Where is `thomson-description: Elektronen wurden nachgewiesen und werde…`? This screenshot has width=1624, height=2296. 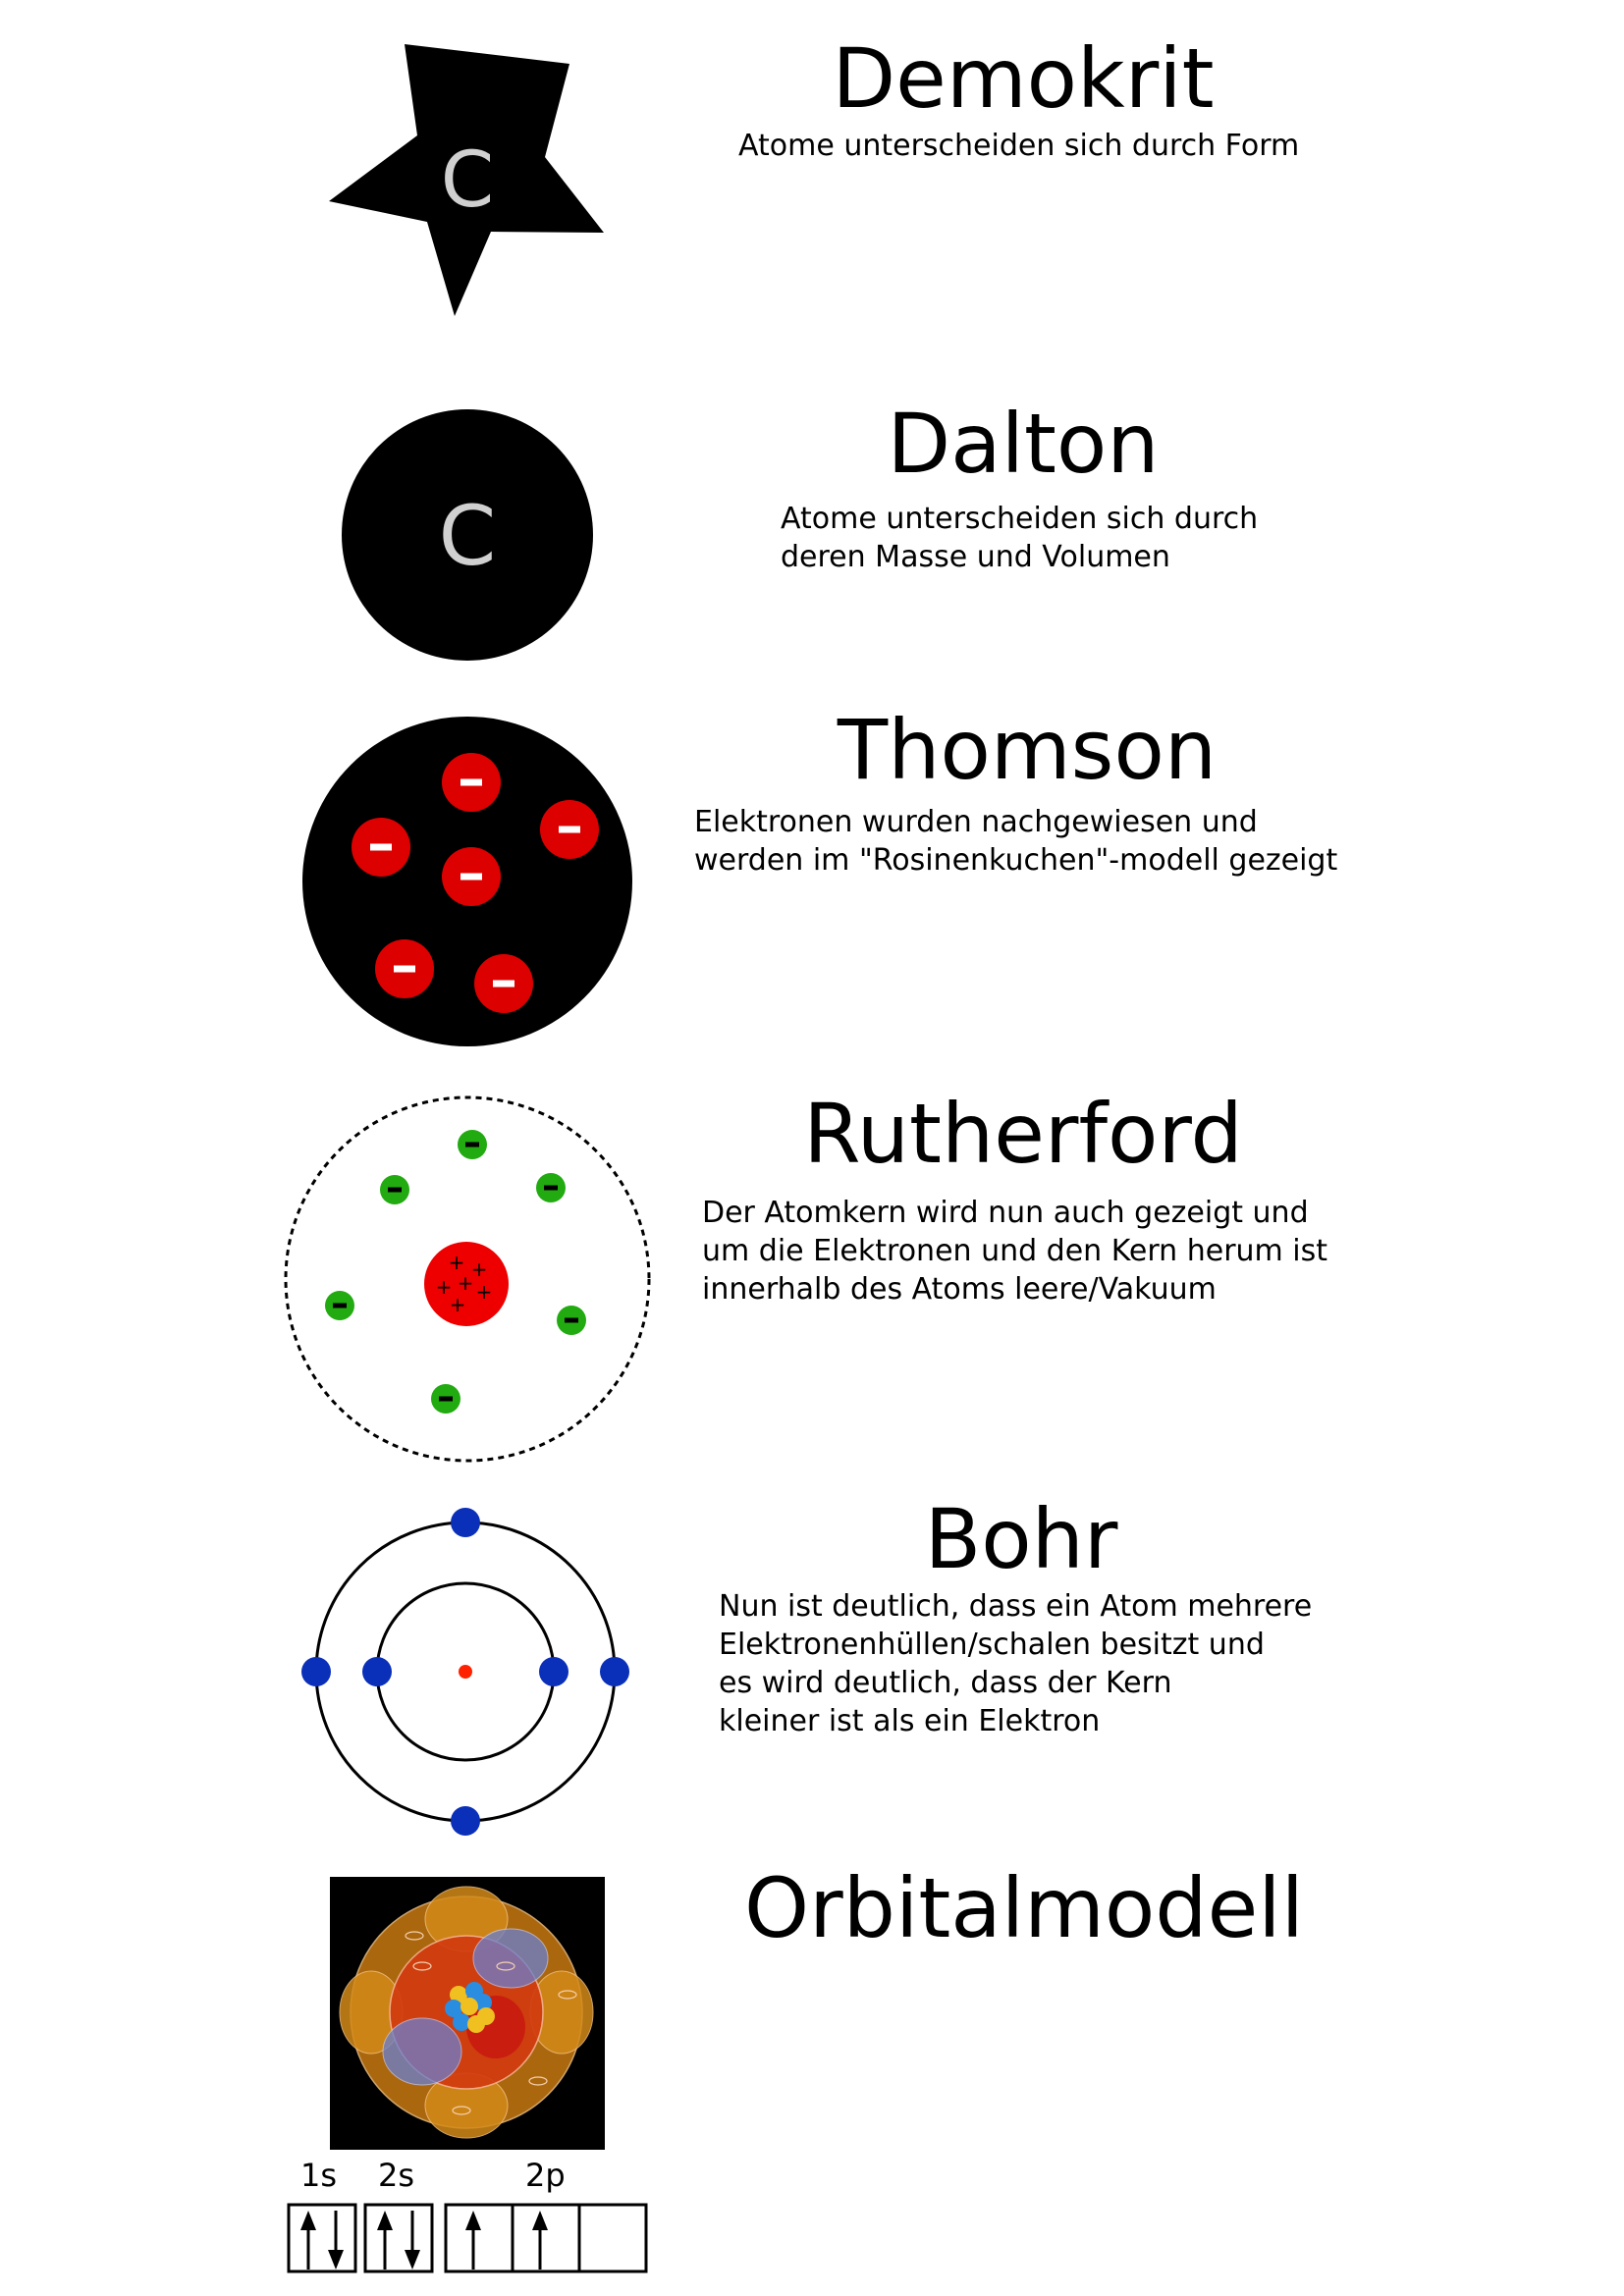
thomson-description: Elektronen wurden nachgewiesen und werde… is located at coordinates (1015, 842).